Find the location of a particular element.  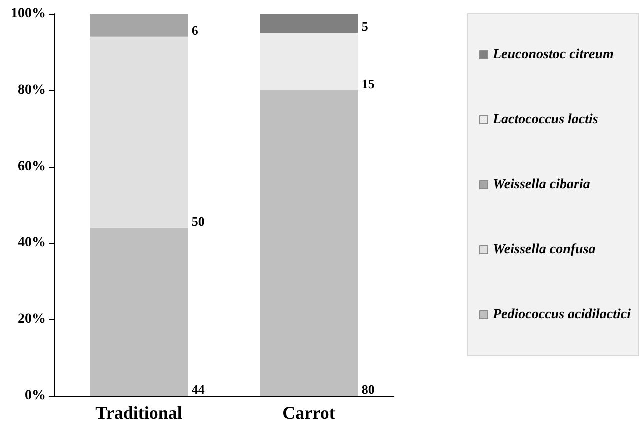

data-label: 80 is located at coordinates (368, 389).